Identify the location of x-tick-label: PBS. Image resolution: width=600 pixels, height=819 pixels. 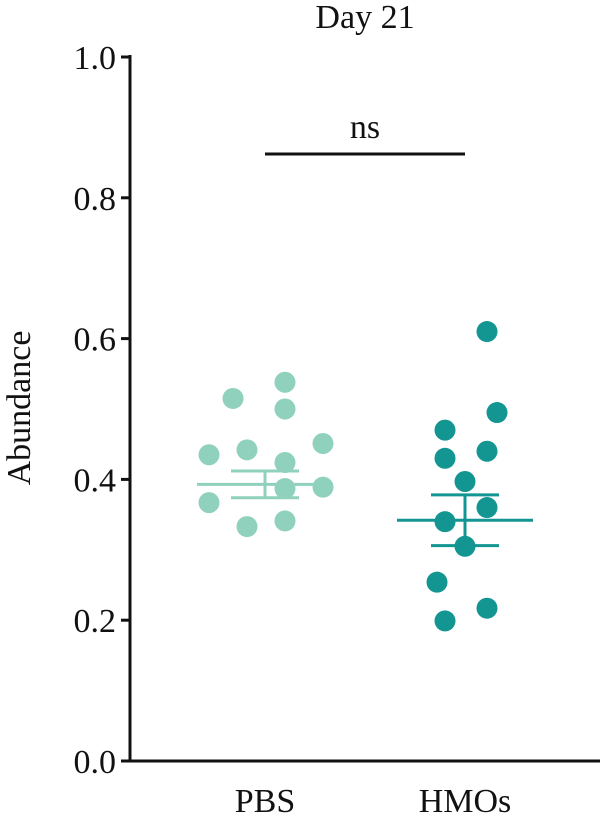
(265, 801).